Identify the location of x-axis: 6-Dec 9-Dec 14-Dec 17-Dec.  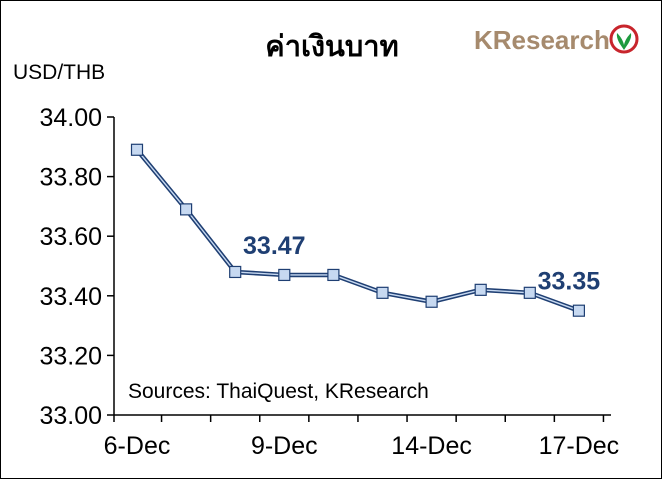
(362, 437).